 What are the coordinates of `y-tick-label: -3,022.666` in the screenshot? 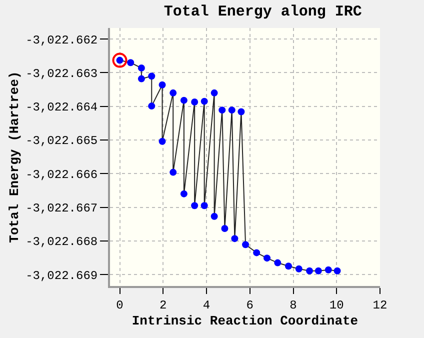 It's located at (62, 175).